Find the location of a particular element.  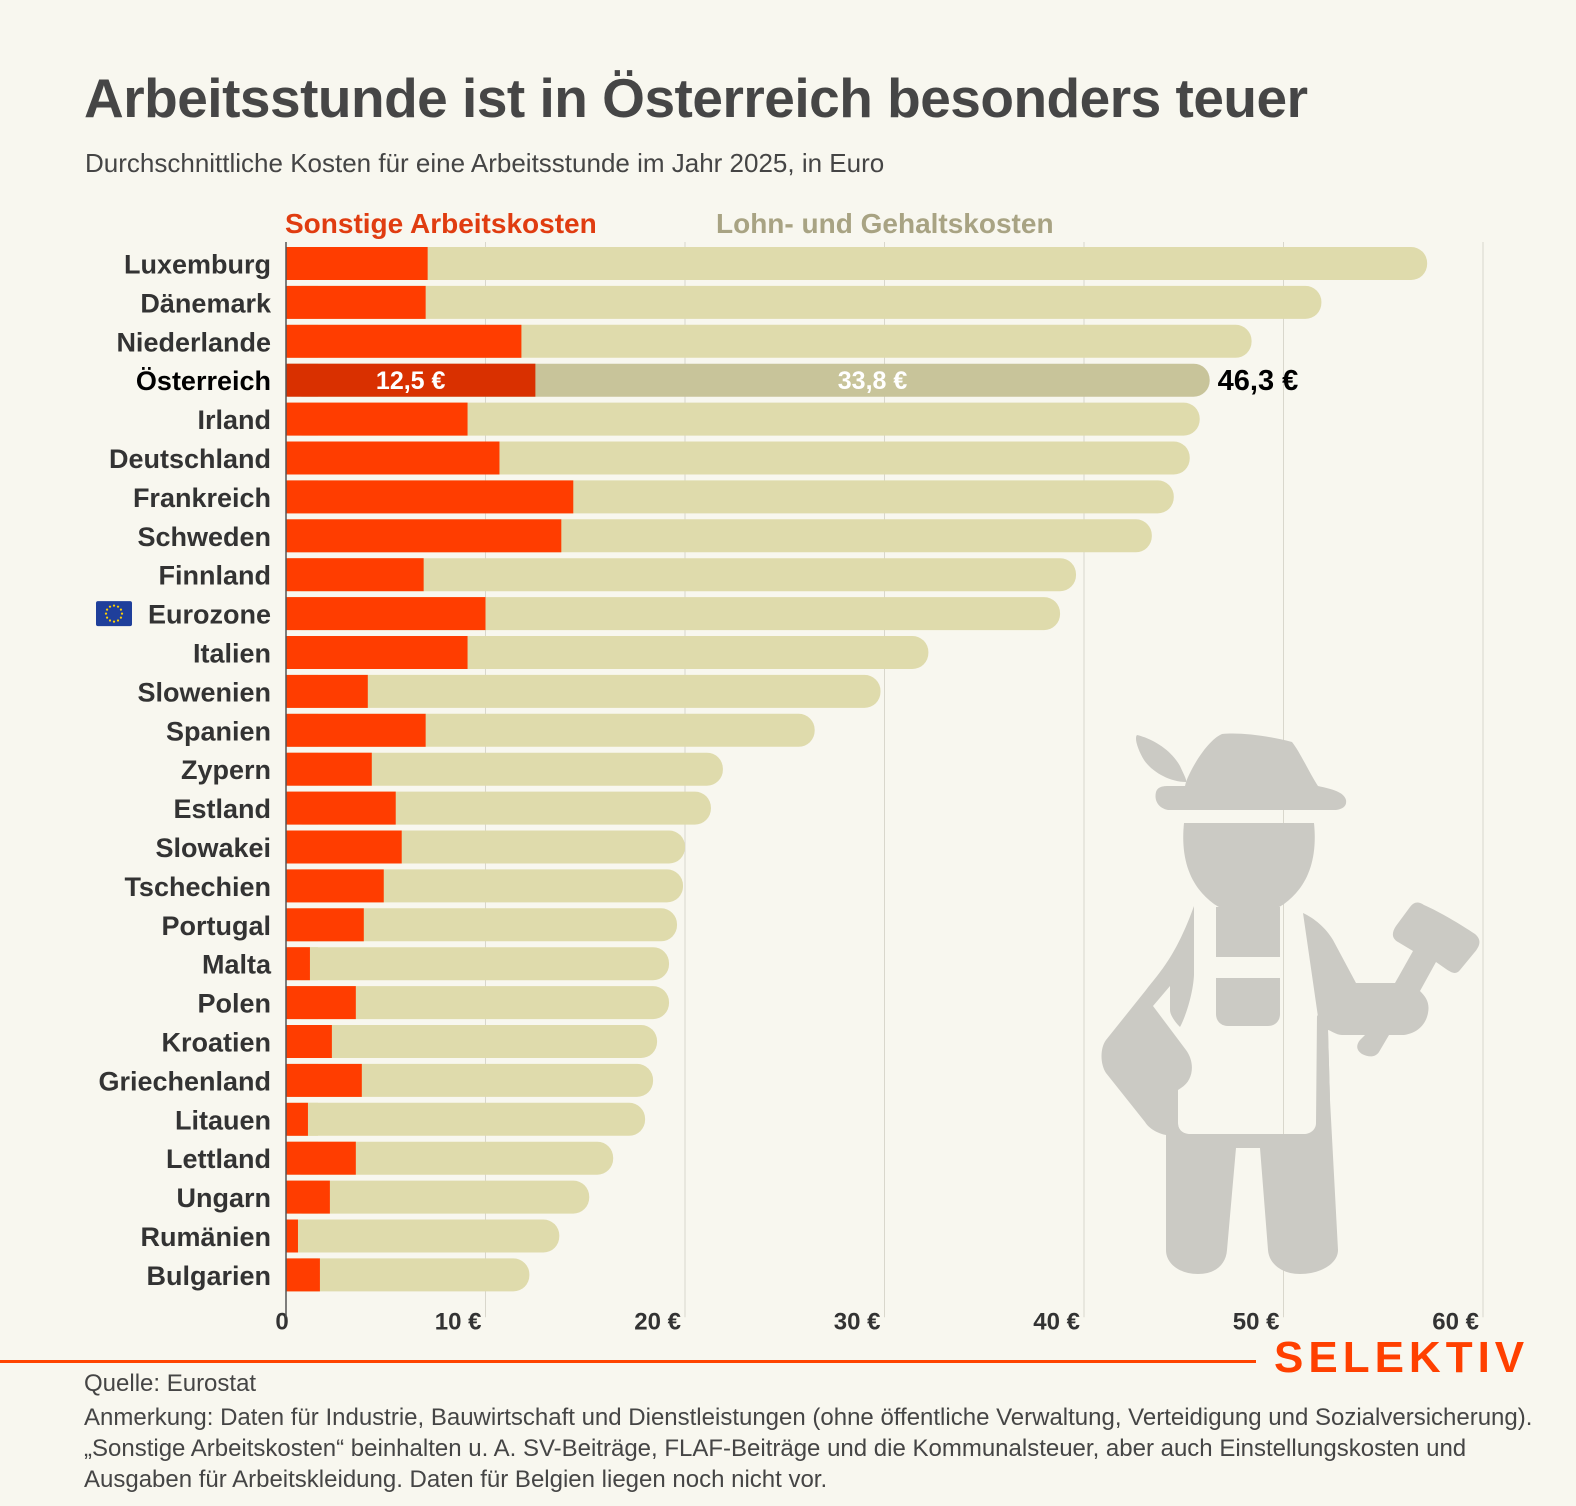

brand-logo: SELEKTIV is located at coordinates (1402, 1357).